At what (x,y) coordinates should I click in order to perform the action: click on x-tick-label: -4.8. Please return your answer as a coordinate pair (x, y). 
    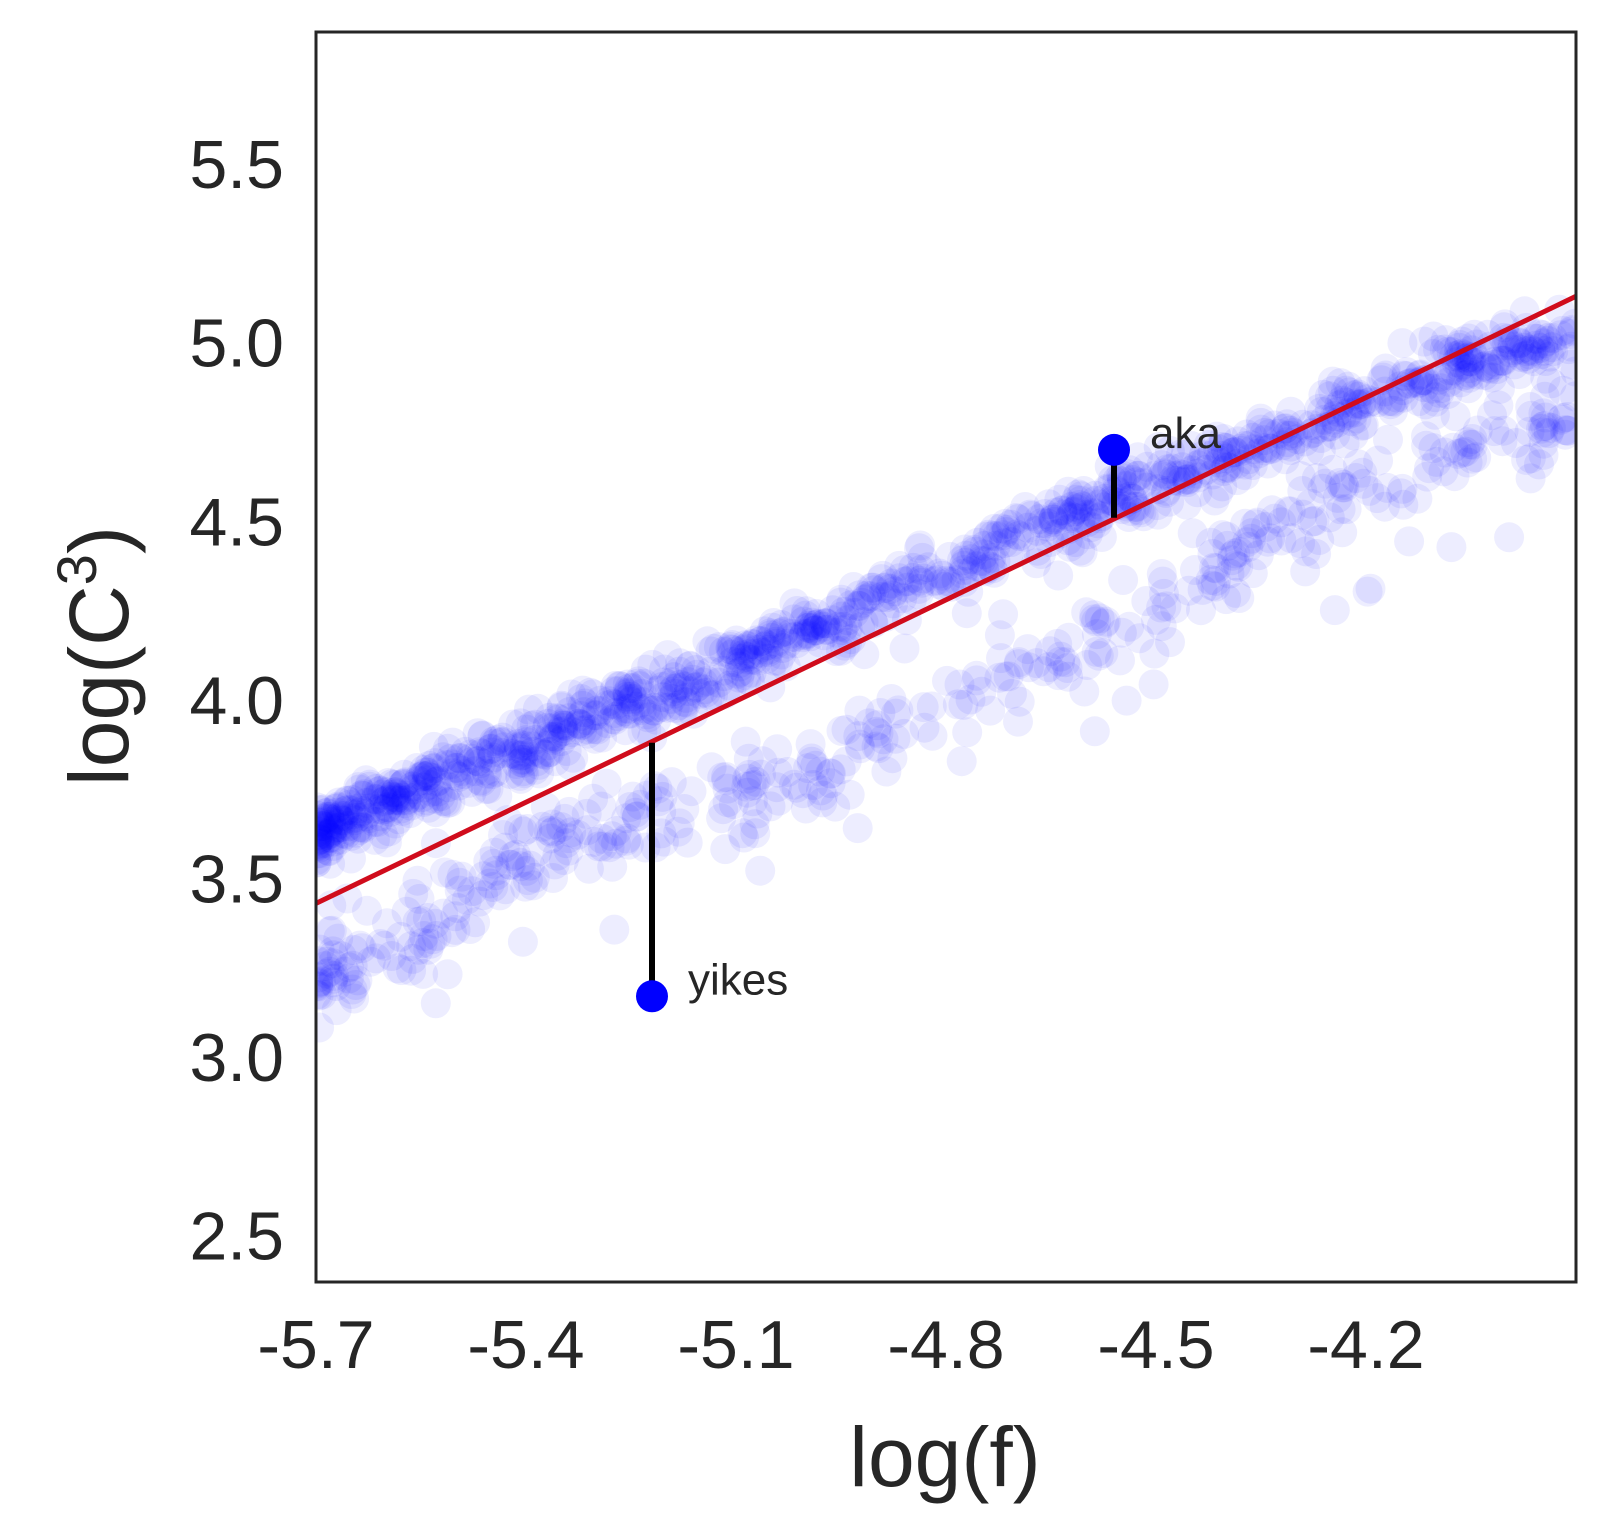
    Looking at the image, I should click on (945, 1345).